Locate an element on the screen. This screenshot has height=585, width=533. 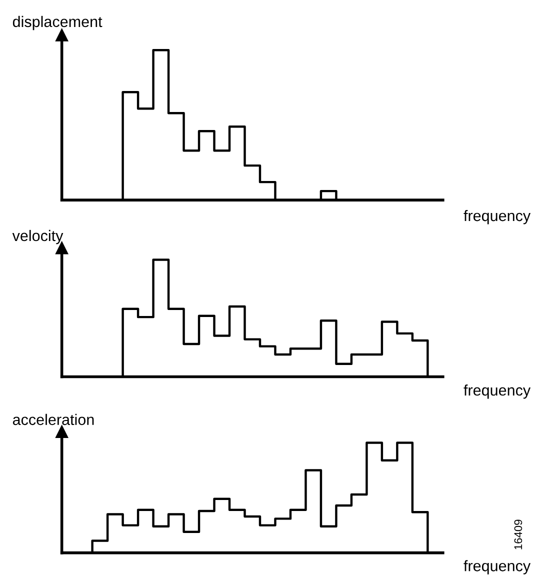
y-axis-title: acceleration is located at coordinates (53, 420).